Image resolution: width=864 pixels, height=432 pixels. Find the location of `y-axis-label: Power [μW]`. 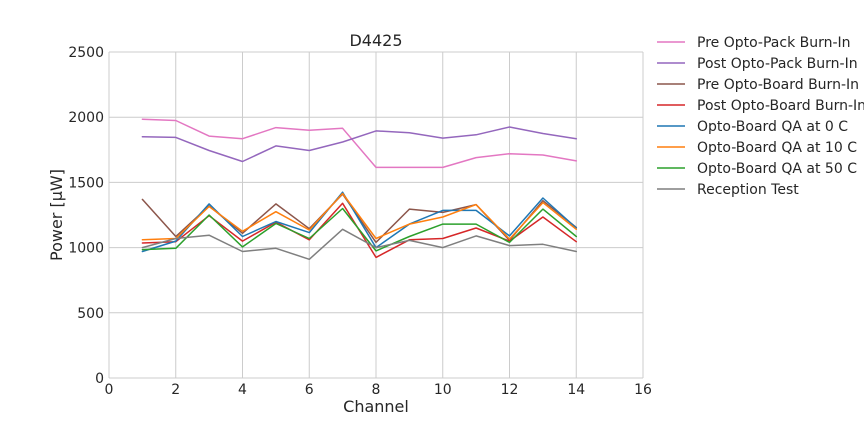

y-axis-label: Power [μW] is located at coordinates (56, 215).